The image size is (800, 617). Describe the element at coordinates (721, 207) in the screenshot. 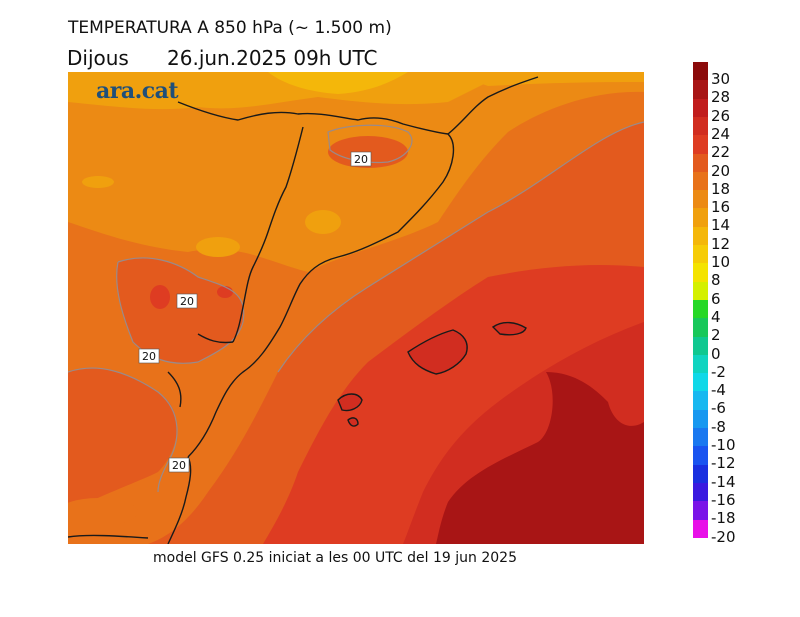

I see `legend-label: 16` at that location.